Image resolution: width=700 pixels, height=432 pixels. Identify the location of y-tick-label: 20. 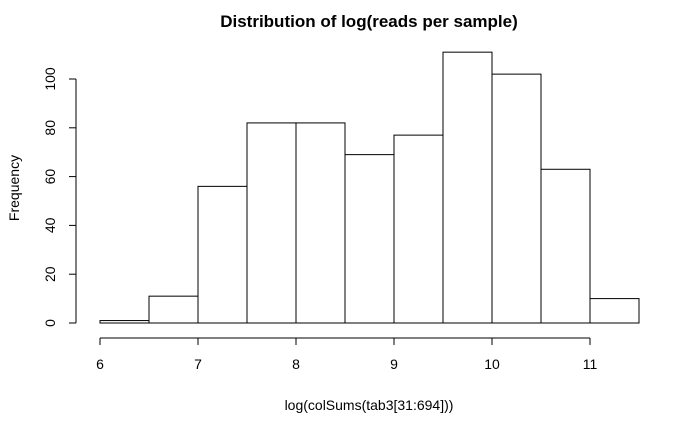
(50, 274).